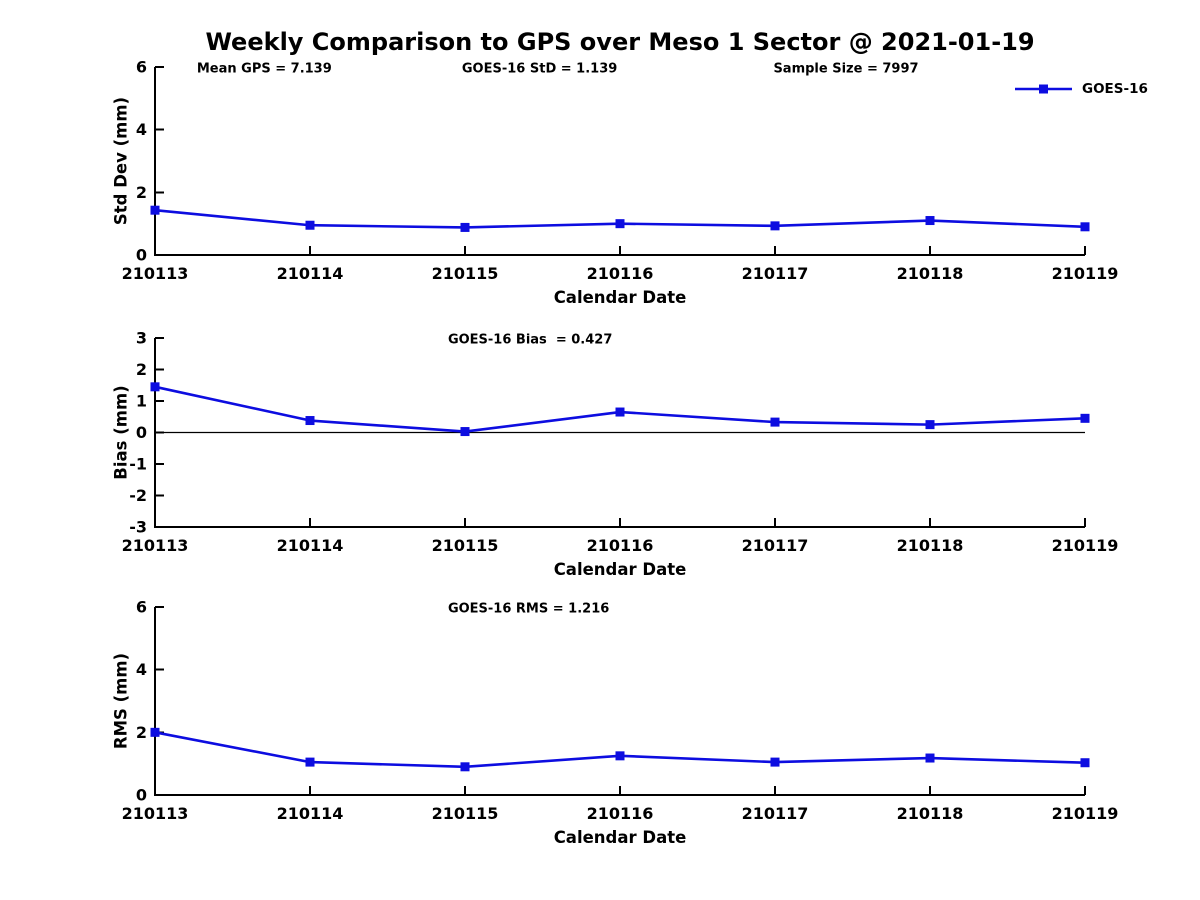 This screenshot has height=900, width=1200. Describe the element at coordinates (138, 495) in the screenshot. I see `y-tick-label: -2` at that location.